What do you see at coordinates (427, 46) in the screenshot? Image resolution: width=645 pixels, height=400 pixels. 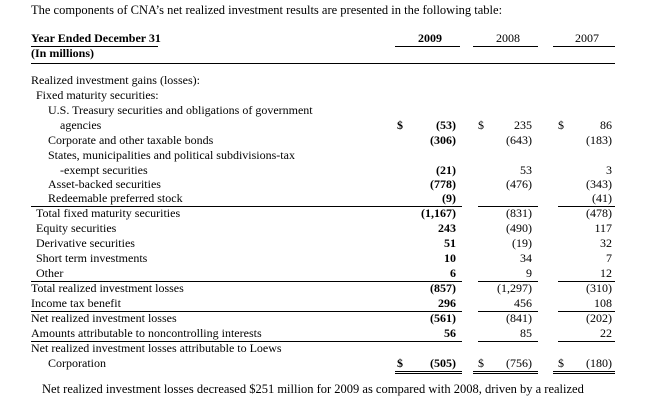 I see `header-rule-2009` at bounding box center [427, 46].